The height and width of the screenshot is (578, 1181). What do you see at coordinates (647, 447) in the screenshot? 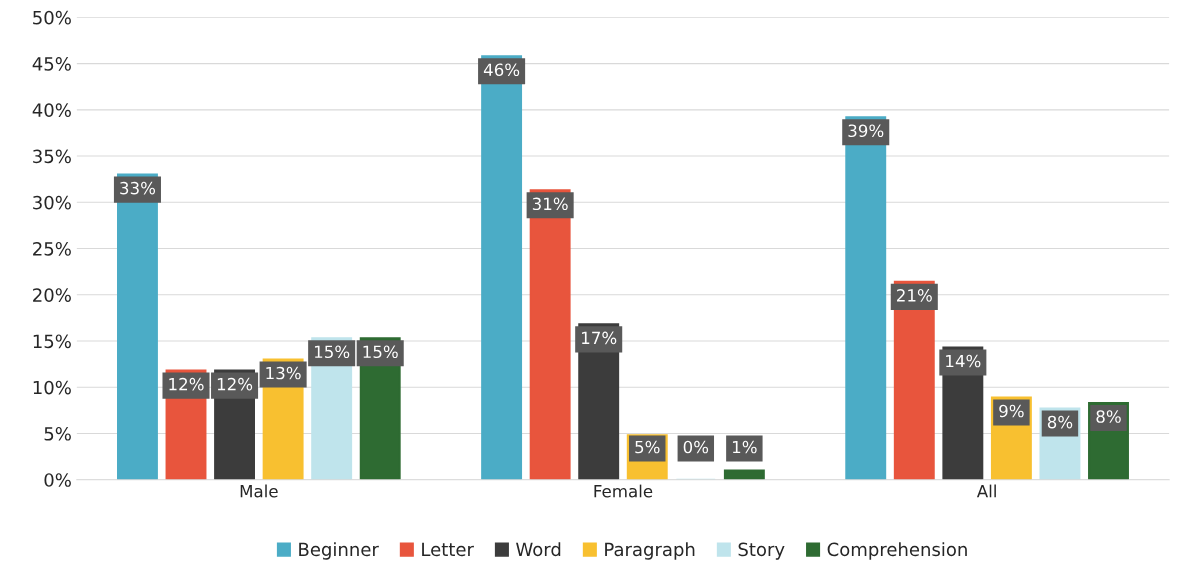
I see `data-label: 5%` at bounding box center [647, 447].